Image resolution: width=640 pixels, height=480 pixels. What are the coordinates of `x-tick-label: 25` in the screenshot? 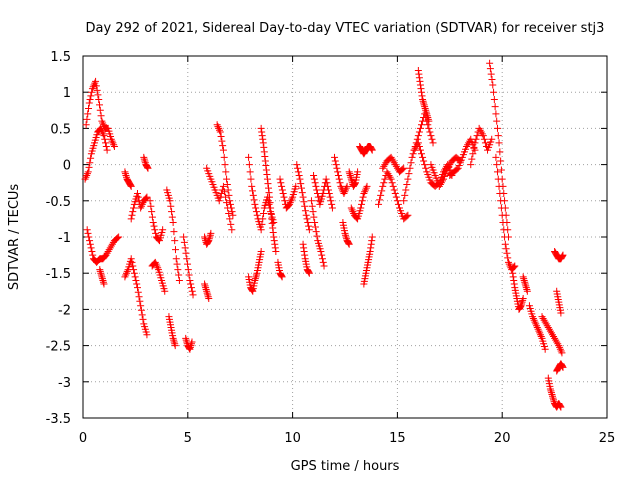 It's located at (607, 438).